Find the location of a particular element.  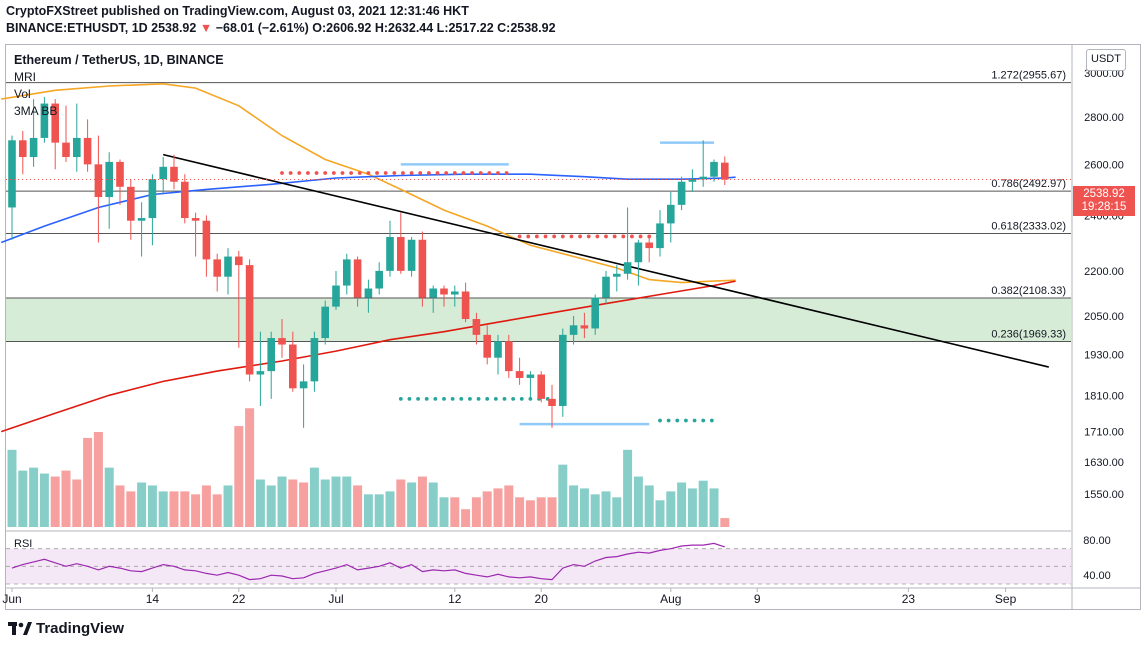

ma-blue-line is located at coordinates (368, 208).